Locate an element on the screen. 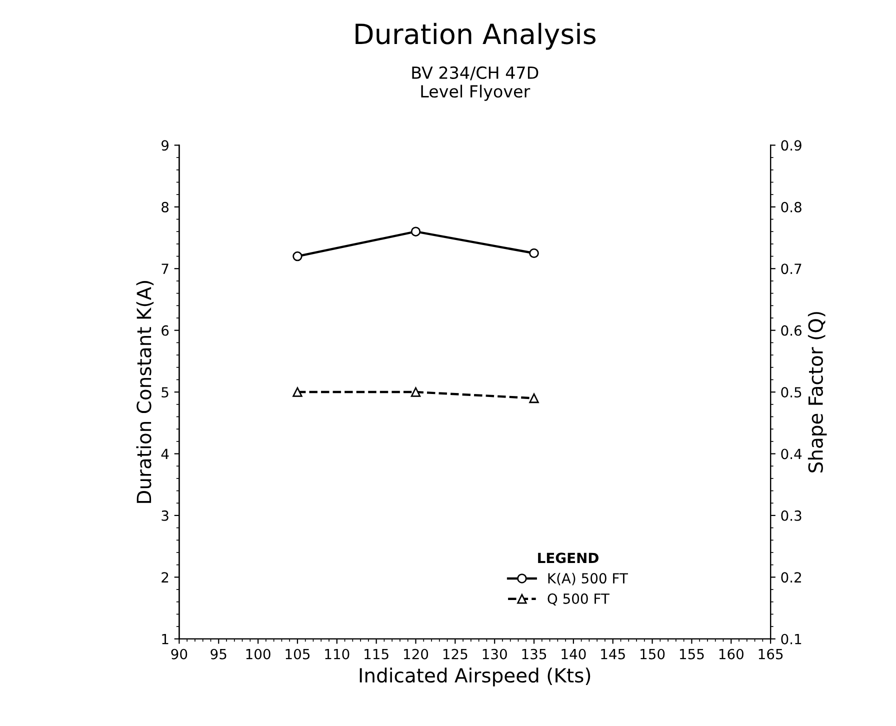 This screenshot has width=896, height=726. chart-subtitle: BV 234/CH 47D Level Flyover is located at coordinates (475, 83).